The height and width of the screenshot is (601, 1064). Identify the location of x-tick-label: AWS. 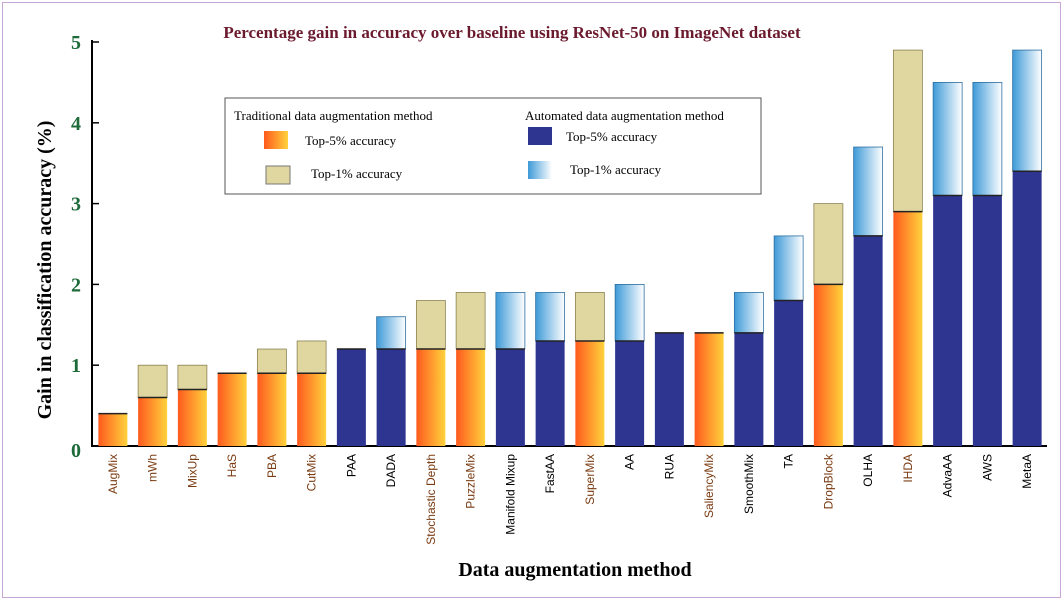
(987, 467).